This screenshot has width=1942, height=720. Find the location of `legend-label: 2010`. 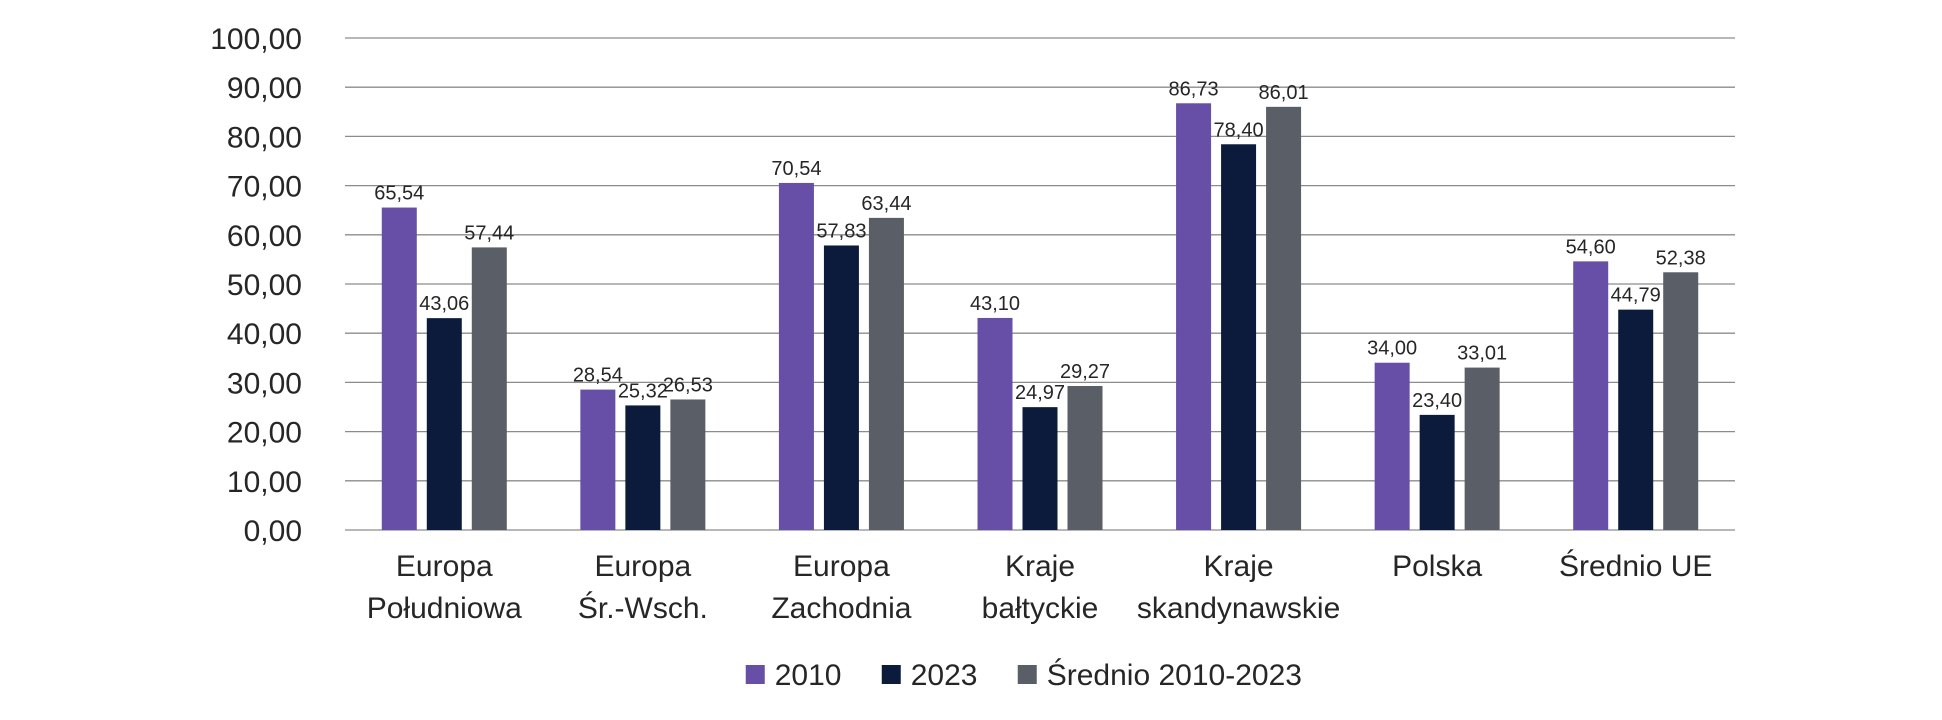

legend-label: 2010 is located at coordinates (808, 675).